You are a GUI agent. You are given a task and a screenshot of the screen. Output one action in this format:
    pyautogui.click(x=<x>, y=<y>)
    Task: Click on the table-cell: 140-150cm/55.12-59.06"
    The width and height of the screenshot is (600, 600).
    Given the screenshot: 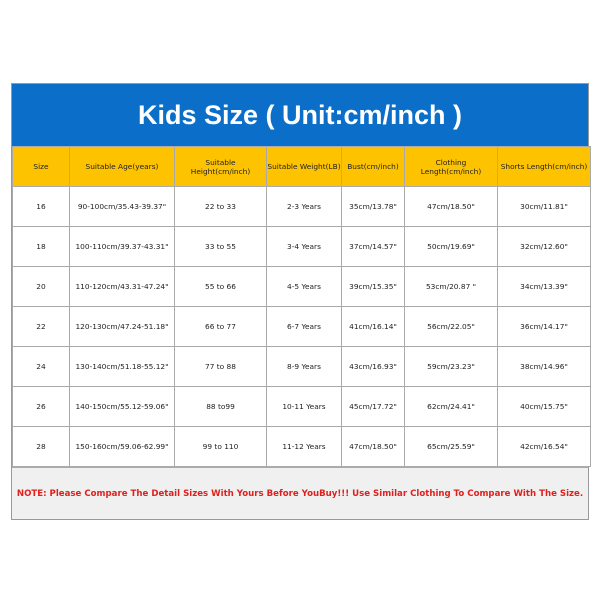 What is the action you would take?
    pyautogui.click(x=122, y=406)
    